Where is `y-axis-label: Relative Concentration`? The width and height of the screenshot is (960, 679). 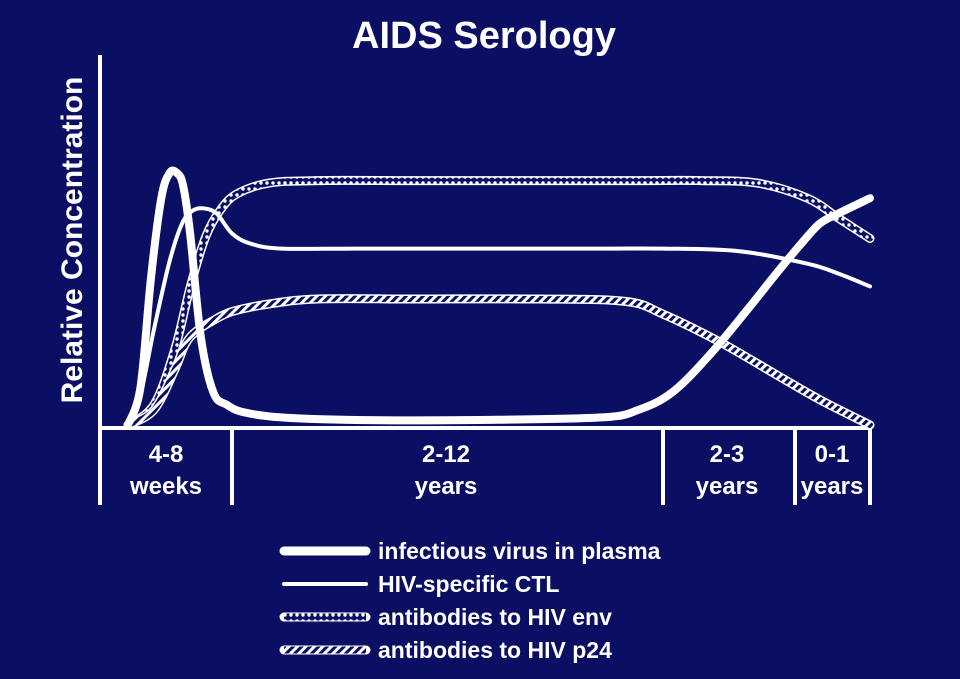
y-axis-label: Relative Concentration is located at coordinates (72, 240).